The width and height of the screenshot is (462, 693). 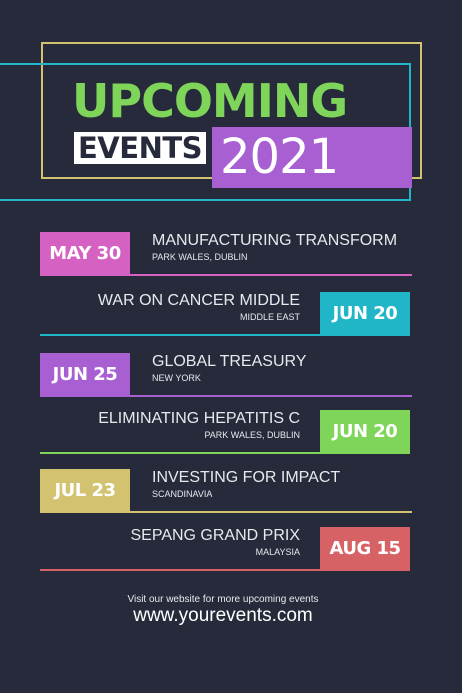 I want to click on event-row-3: JUN 25 GLOBAL TREASURY NEW YORK, so click(x=231, y=381).